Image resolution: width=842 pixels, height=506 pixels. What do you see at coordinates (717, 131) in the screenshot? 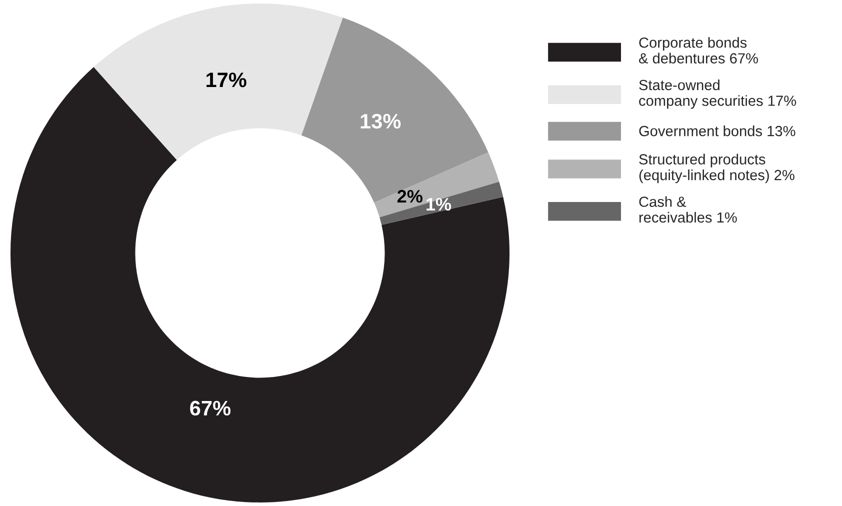
I see `legend-label: Government bonds 13%` at bounding box center [717, 131].